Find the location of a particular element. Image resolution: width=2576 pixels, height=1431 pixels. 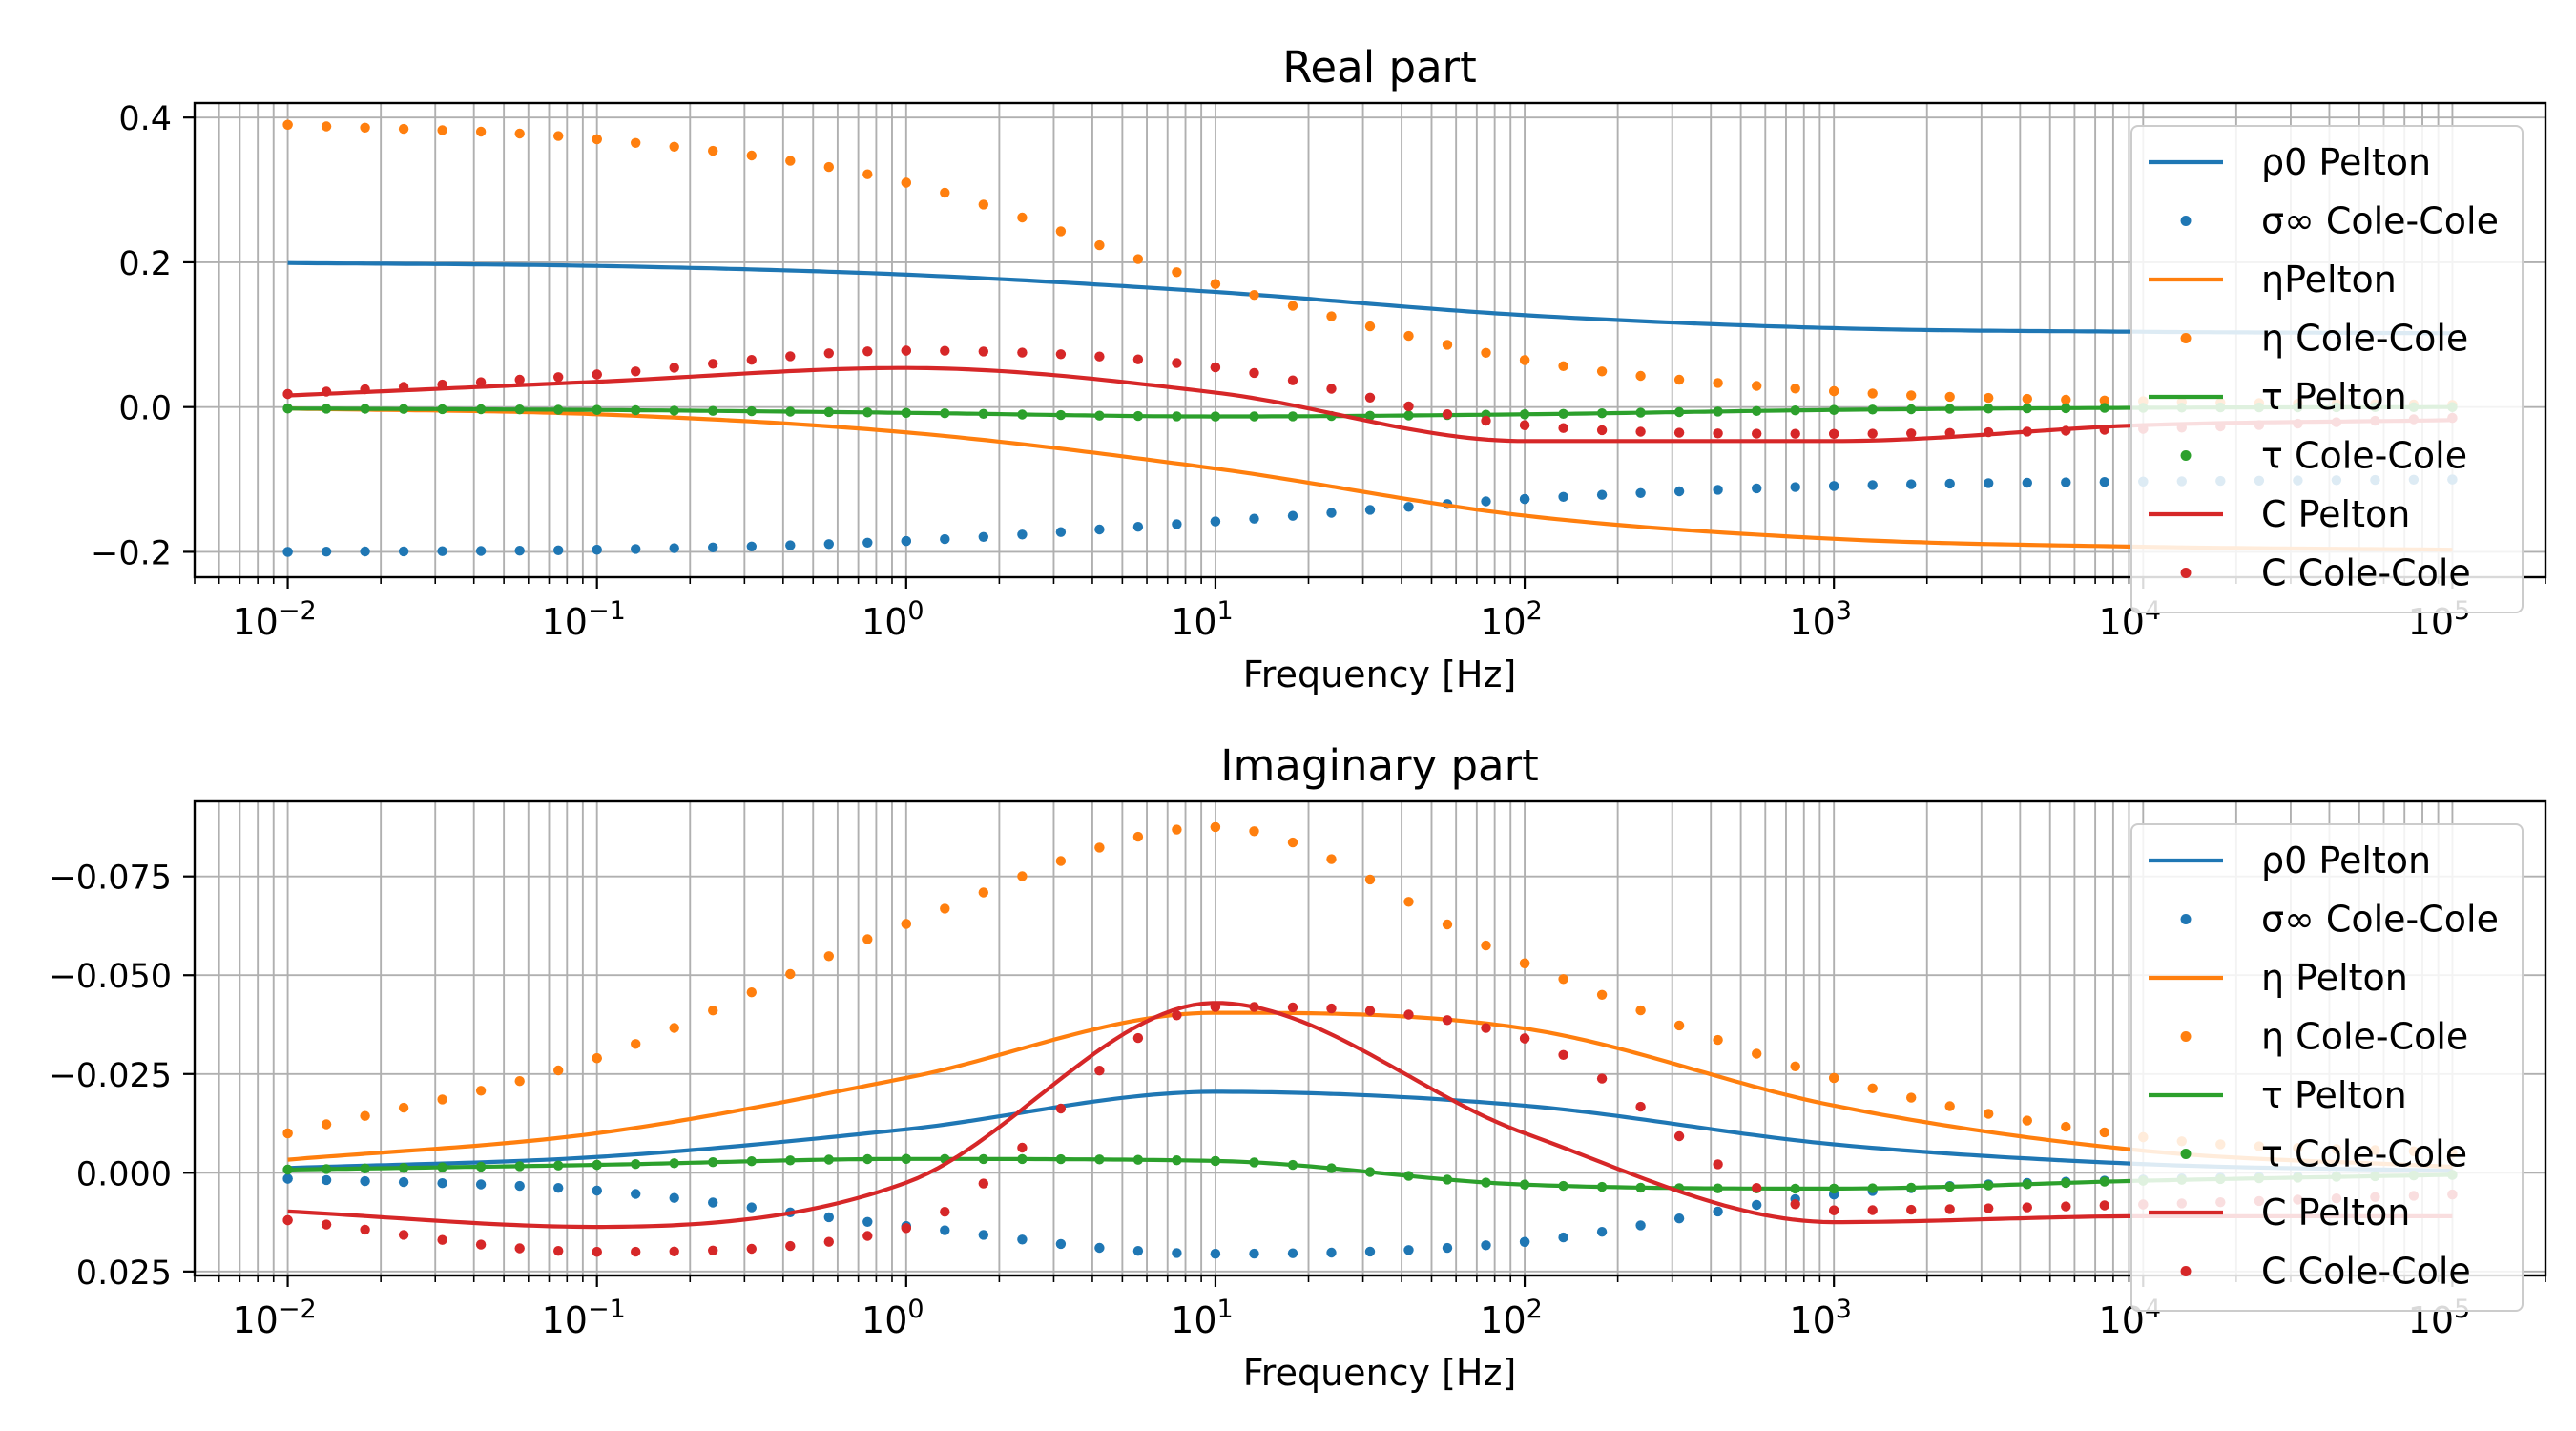

chart-title: Imaginary part is located at coordinates (1379, 765).